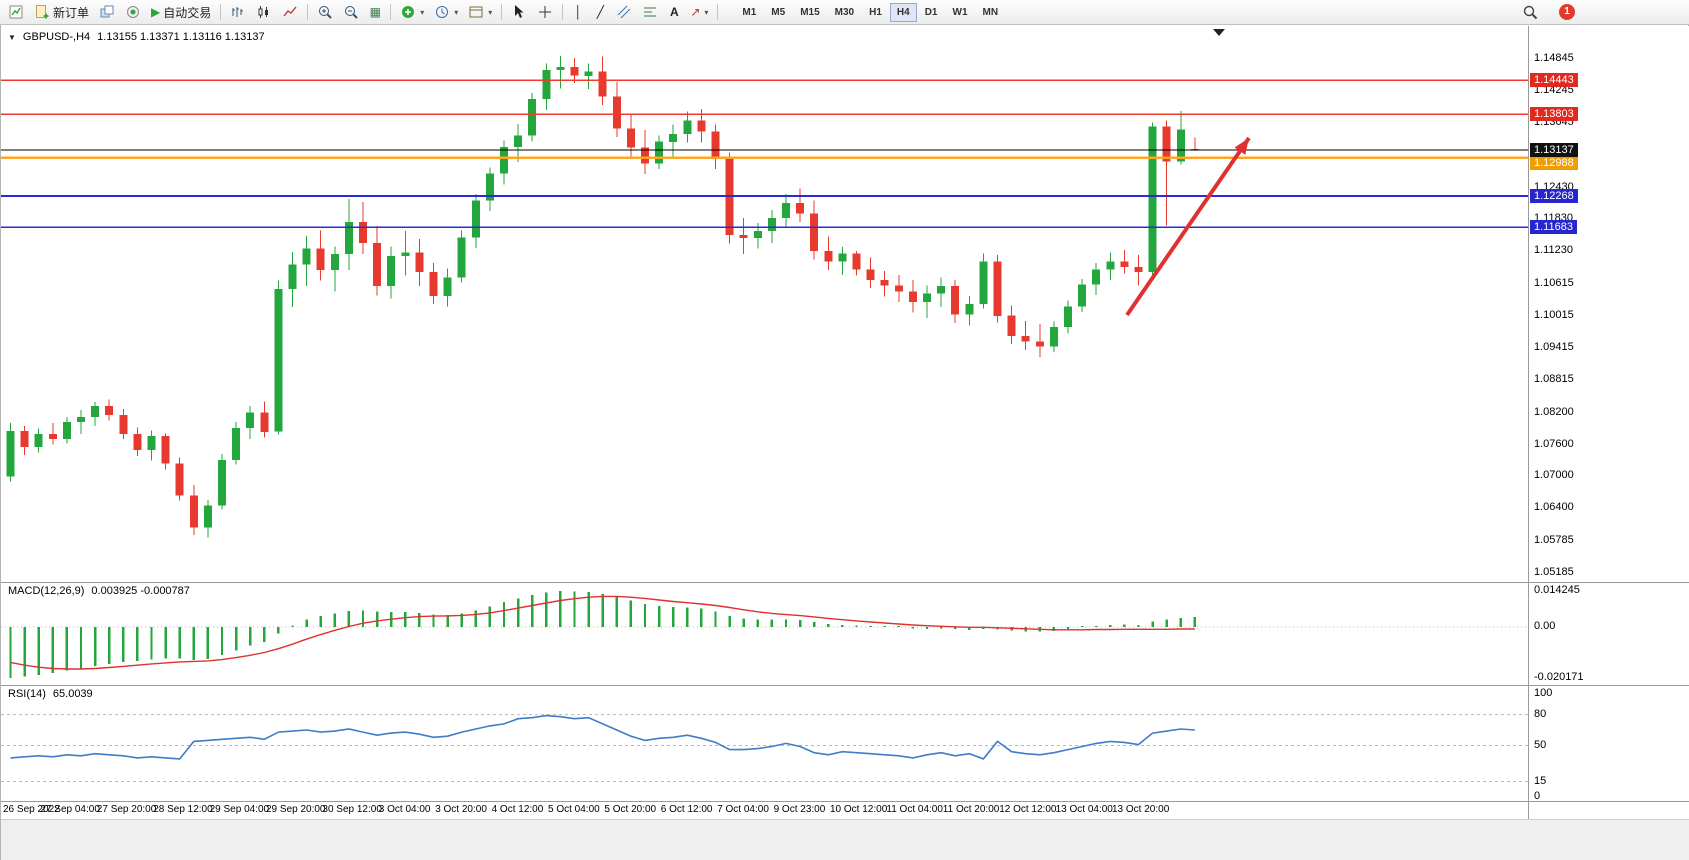  I want to click on rsi-plot-area, so click(764, 743).